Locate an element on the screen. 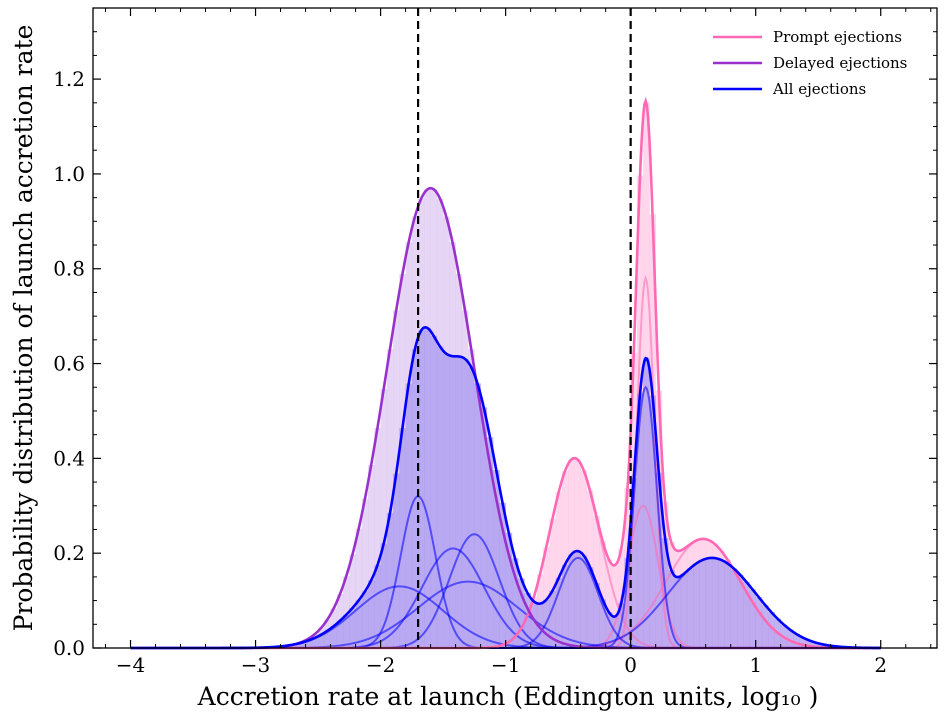  x-tick-label: −1 is located at coordinates (505, 665).